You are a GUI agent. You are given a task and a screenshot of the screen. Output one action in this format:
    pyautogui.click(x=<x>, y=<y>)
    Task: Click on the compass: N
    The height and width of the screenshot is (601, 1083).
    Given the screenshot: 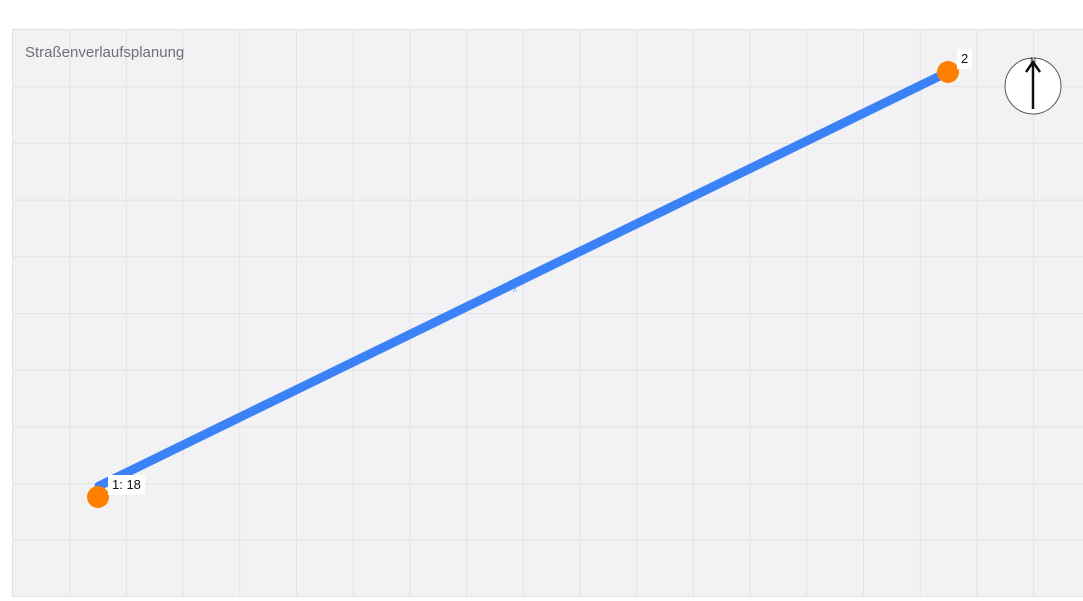 What is the action you would take?
    pyautogui.click(x=1033, y=86)
    